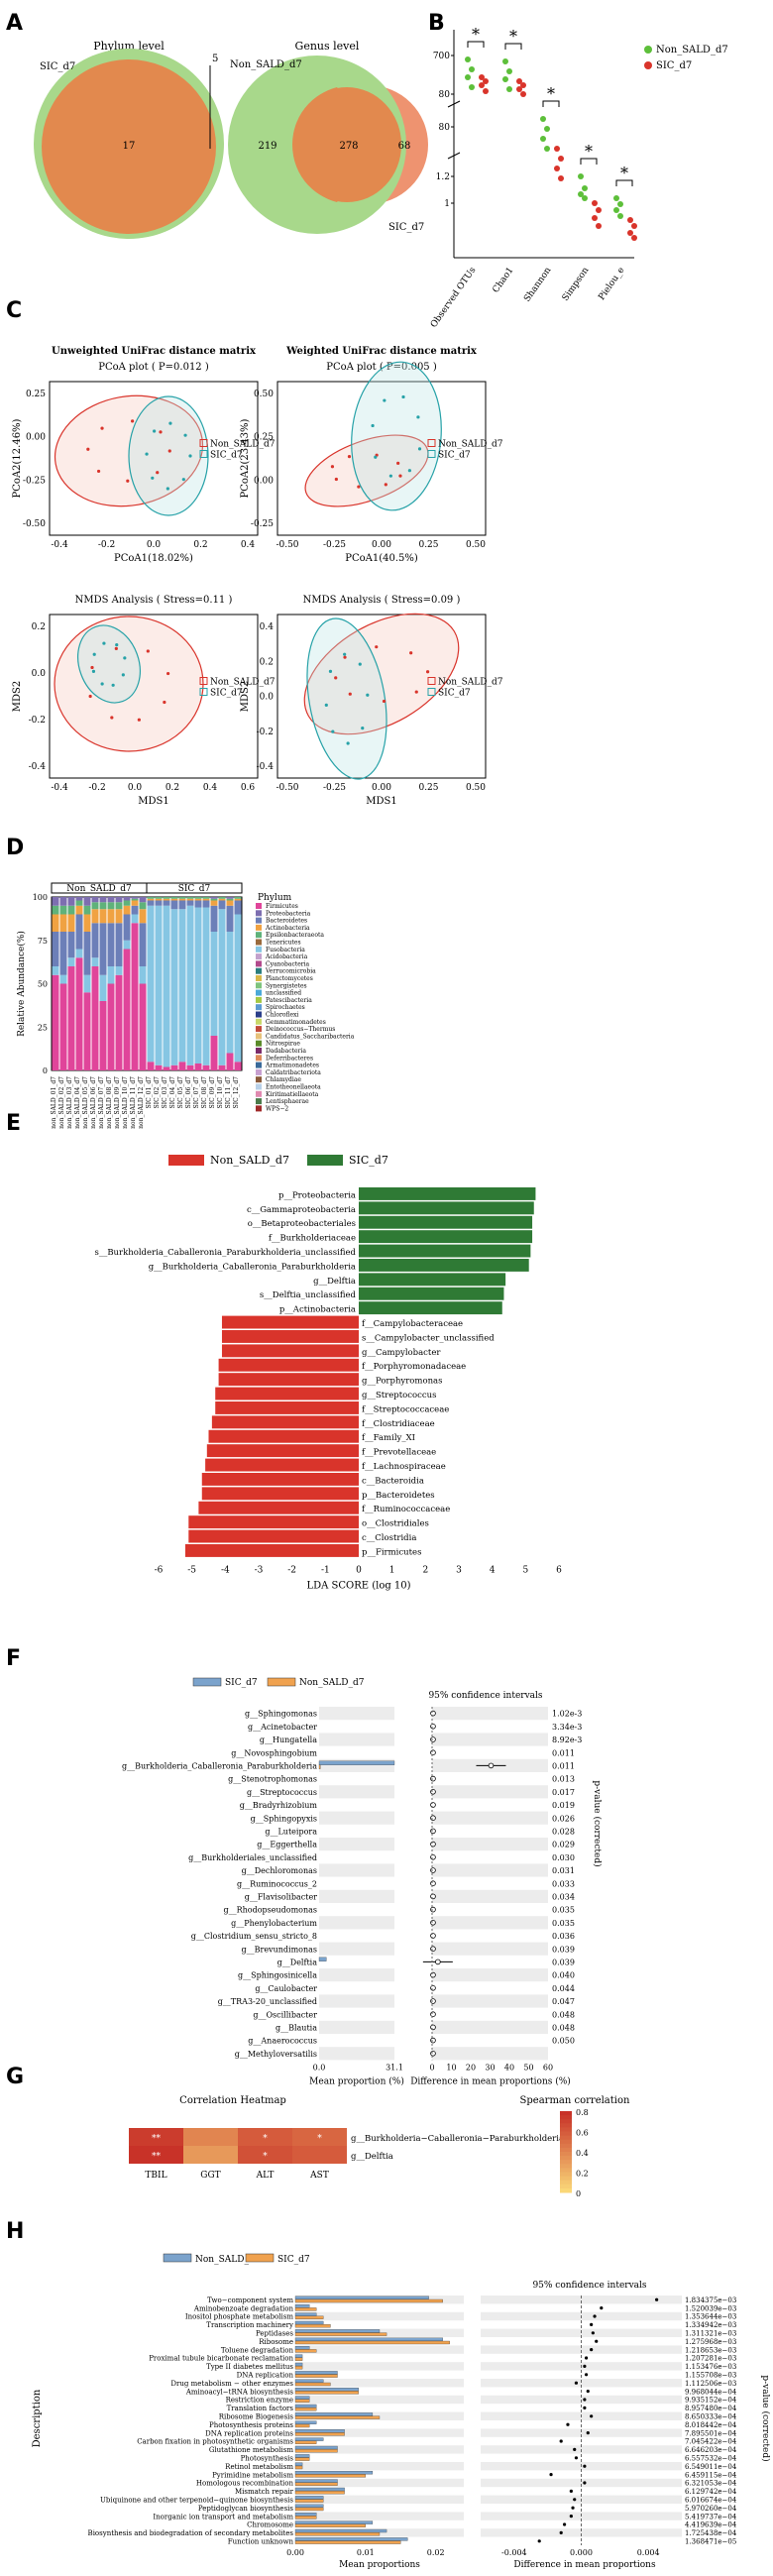 The width and height of the screenshot is (773, 2576). What do you see at coordinates (279, 1805) in the screenshot?
I see `f-row-label: g__Bradyrhizobium` at bounding box center [279, 1805].